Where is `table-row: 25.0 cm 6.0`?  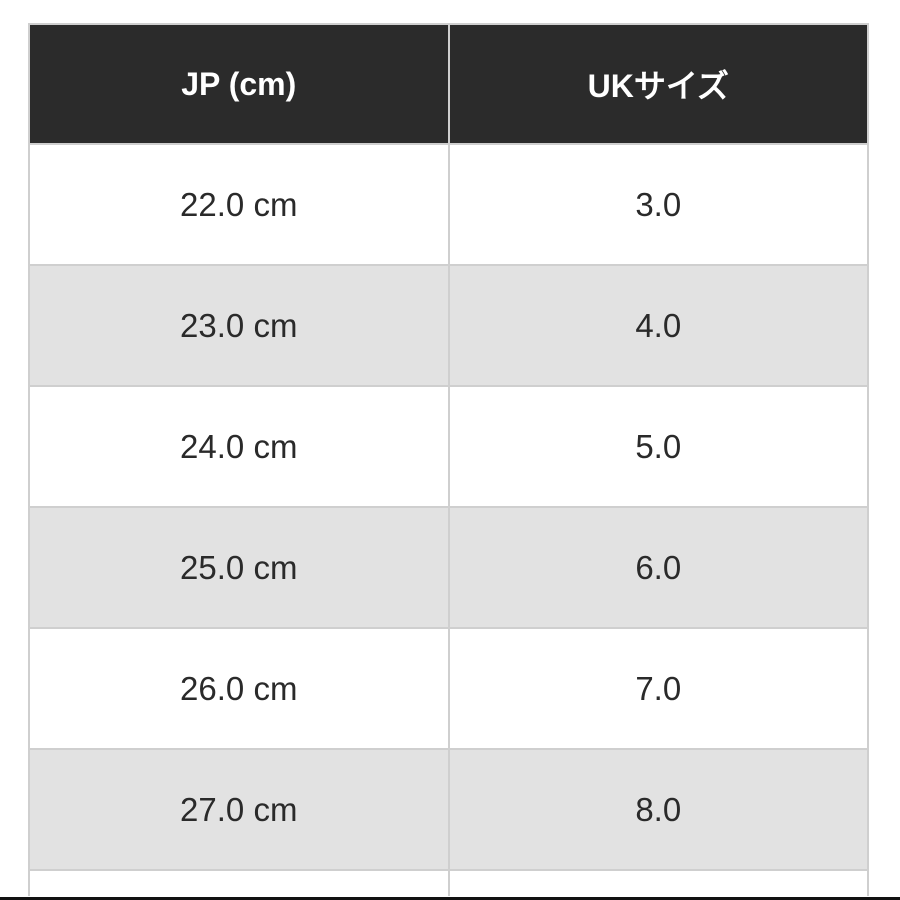
table-row: 25.0 cm 6.0 is located at coordinates (448, 567).